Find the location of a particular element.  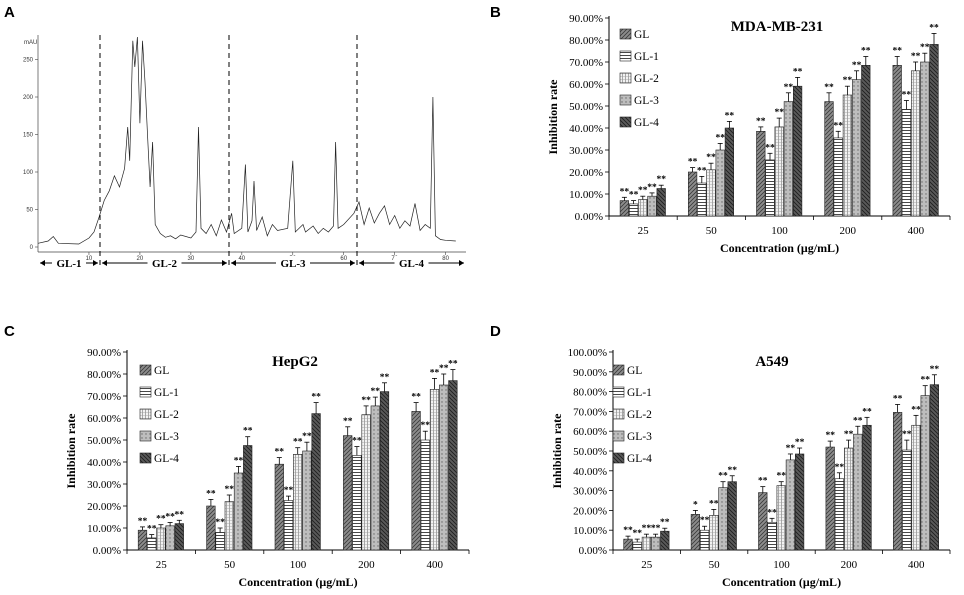

chromatogram-y-tick-label: 50 is located at coordinates (29, 211).